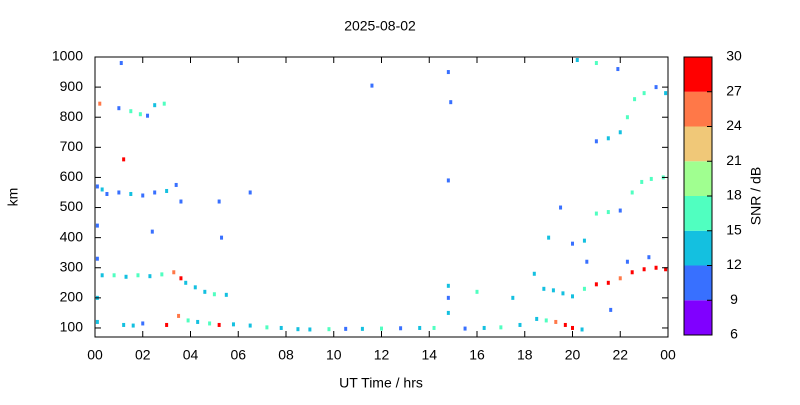 The height and width of the screenshot is (405, 800). I want to click on y-tick-label: 700, so click(72, 146).